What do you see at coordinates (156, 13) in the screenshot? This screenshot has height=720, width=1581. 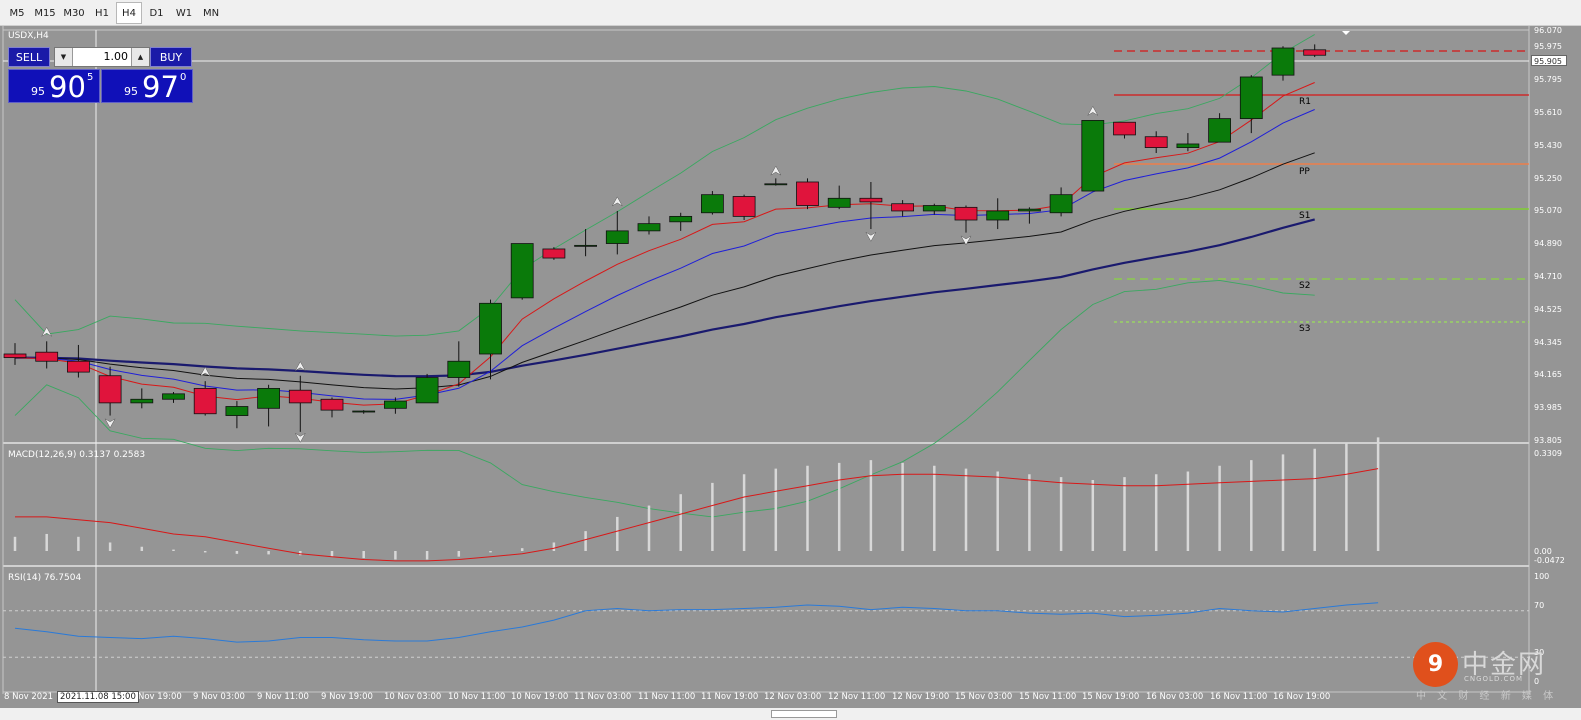 I see `timeframe-d1: D1` at bounding box center [156, 13].